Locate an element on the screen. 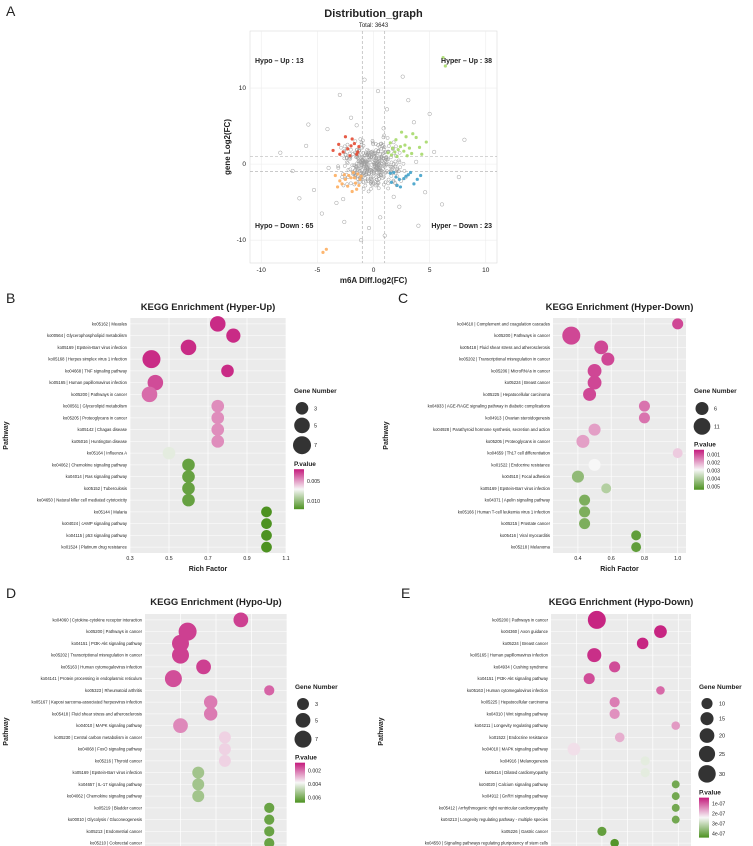  pathway-label: ko05224 | Breast cancer is located at coordinates (528, 382).